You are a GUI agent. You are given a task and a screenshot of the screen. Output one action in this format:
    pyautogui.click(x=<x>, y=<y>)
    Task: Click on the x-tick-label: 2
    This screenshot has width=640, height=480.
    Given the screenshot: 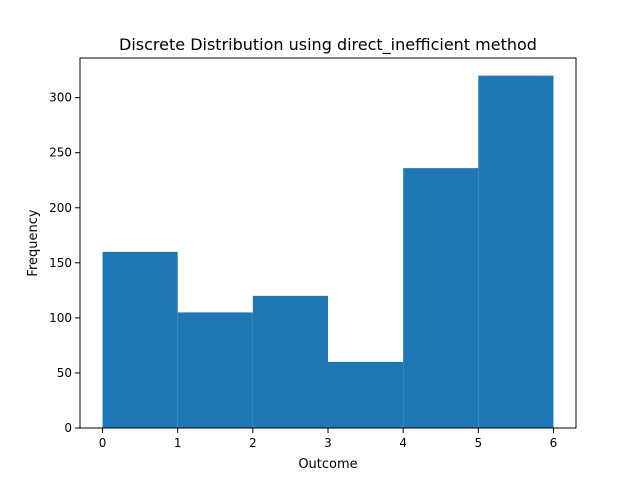 What is the action you would take?
    pyautogui.click(x=253, y=443)
    